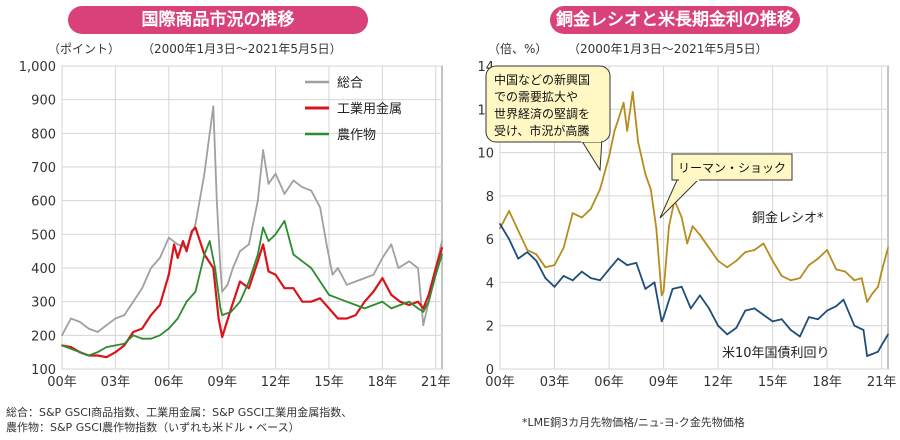 This screenshot has height=440, width=900. I want to click on y-tick-label: 100, so click(43, 370).